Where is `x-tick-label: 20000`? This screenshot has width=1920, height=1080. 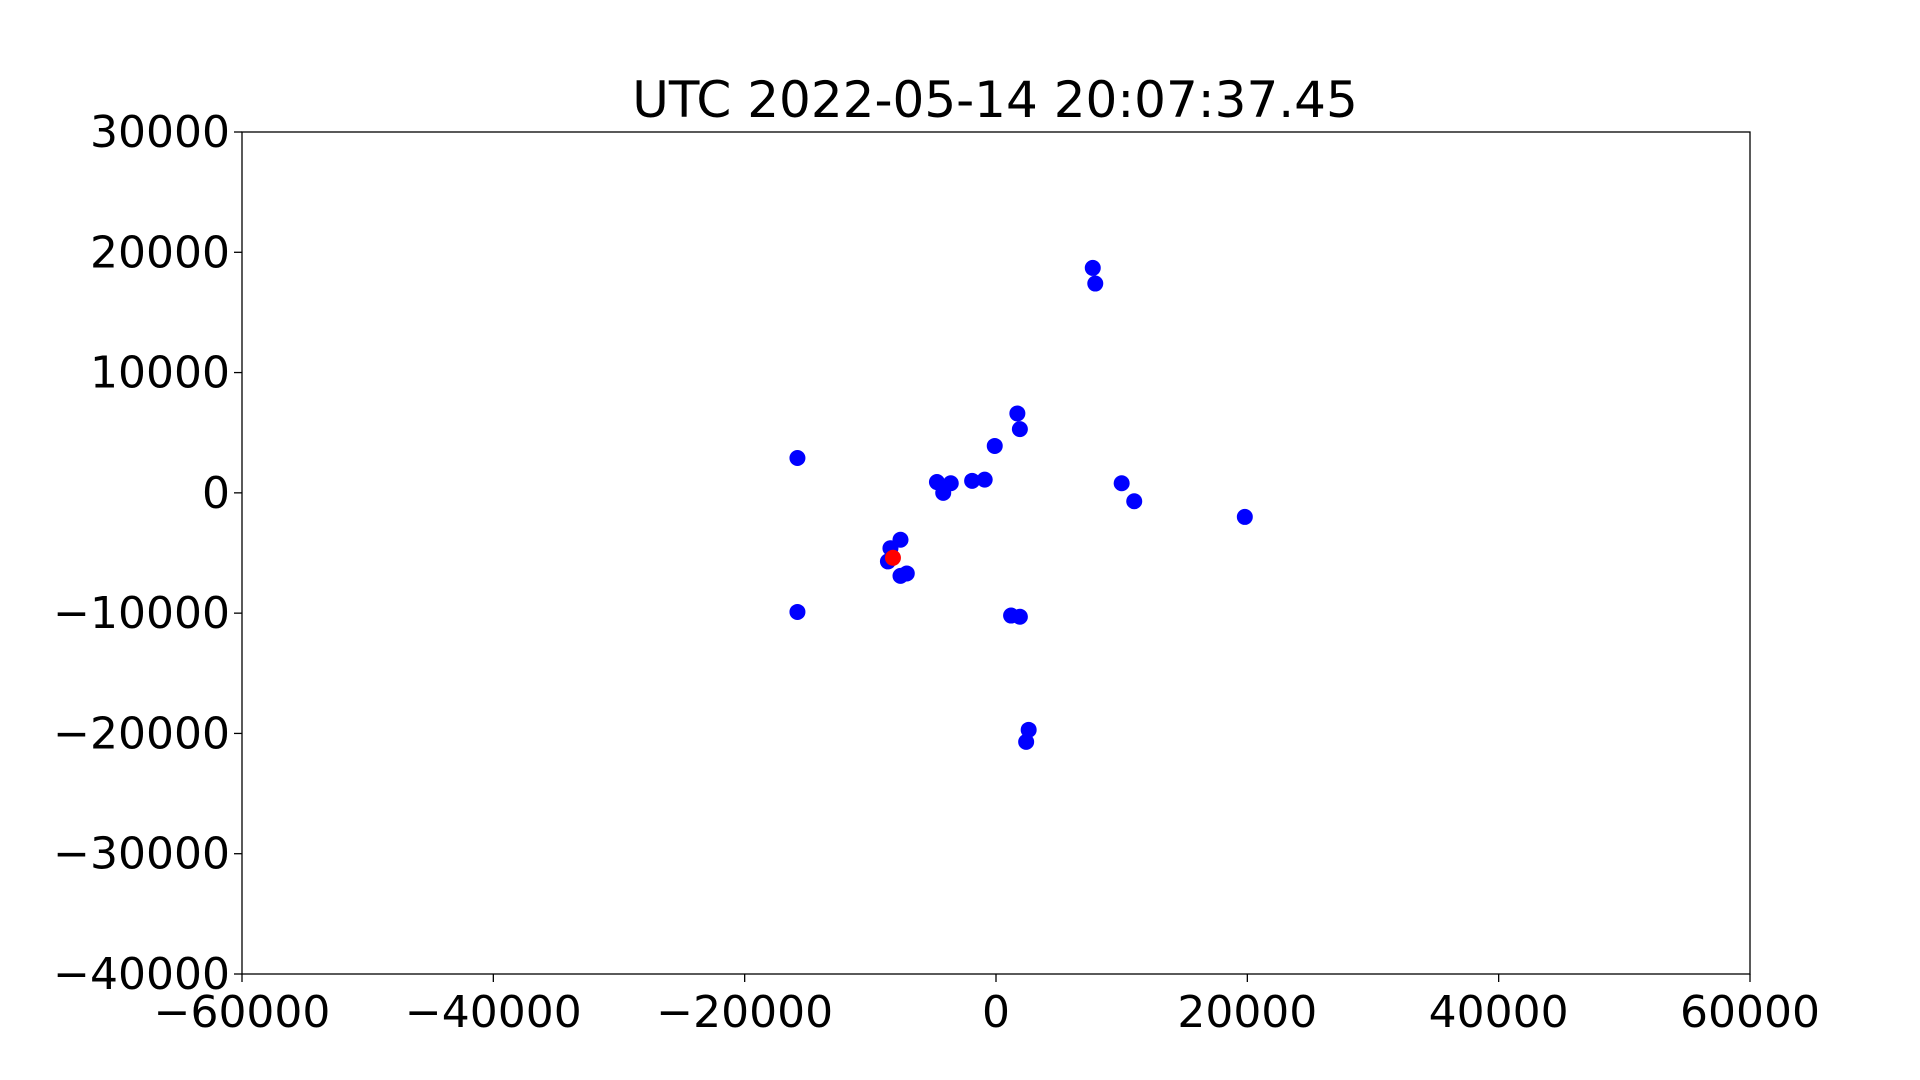 x-tick-label: 20000 is located at coordinates (1247, 1012).